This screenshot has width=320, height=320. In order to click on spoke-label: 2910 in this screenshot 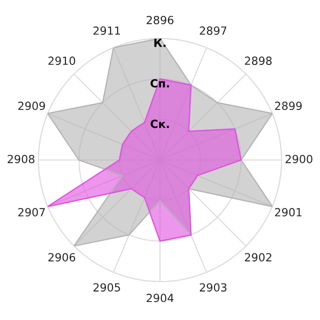, I will do `click(62, 60)`.